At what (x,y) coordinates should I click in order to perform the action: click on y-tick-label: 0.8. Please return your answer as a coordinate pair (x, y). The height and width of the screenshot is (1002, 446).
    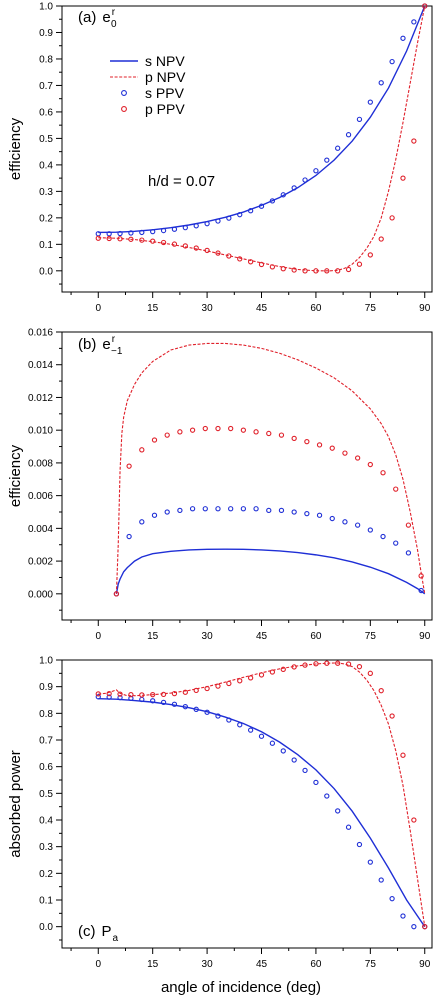
    Looking at the image, I should click on (46, 59).